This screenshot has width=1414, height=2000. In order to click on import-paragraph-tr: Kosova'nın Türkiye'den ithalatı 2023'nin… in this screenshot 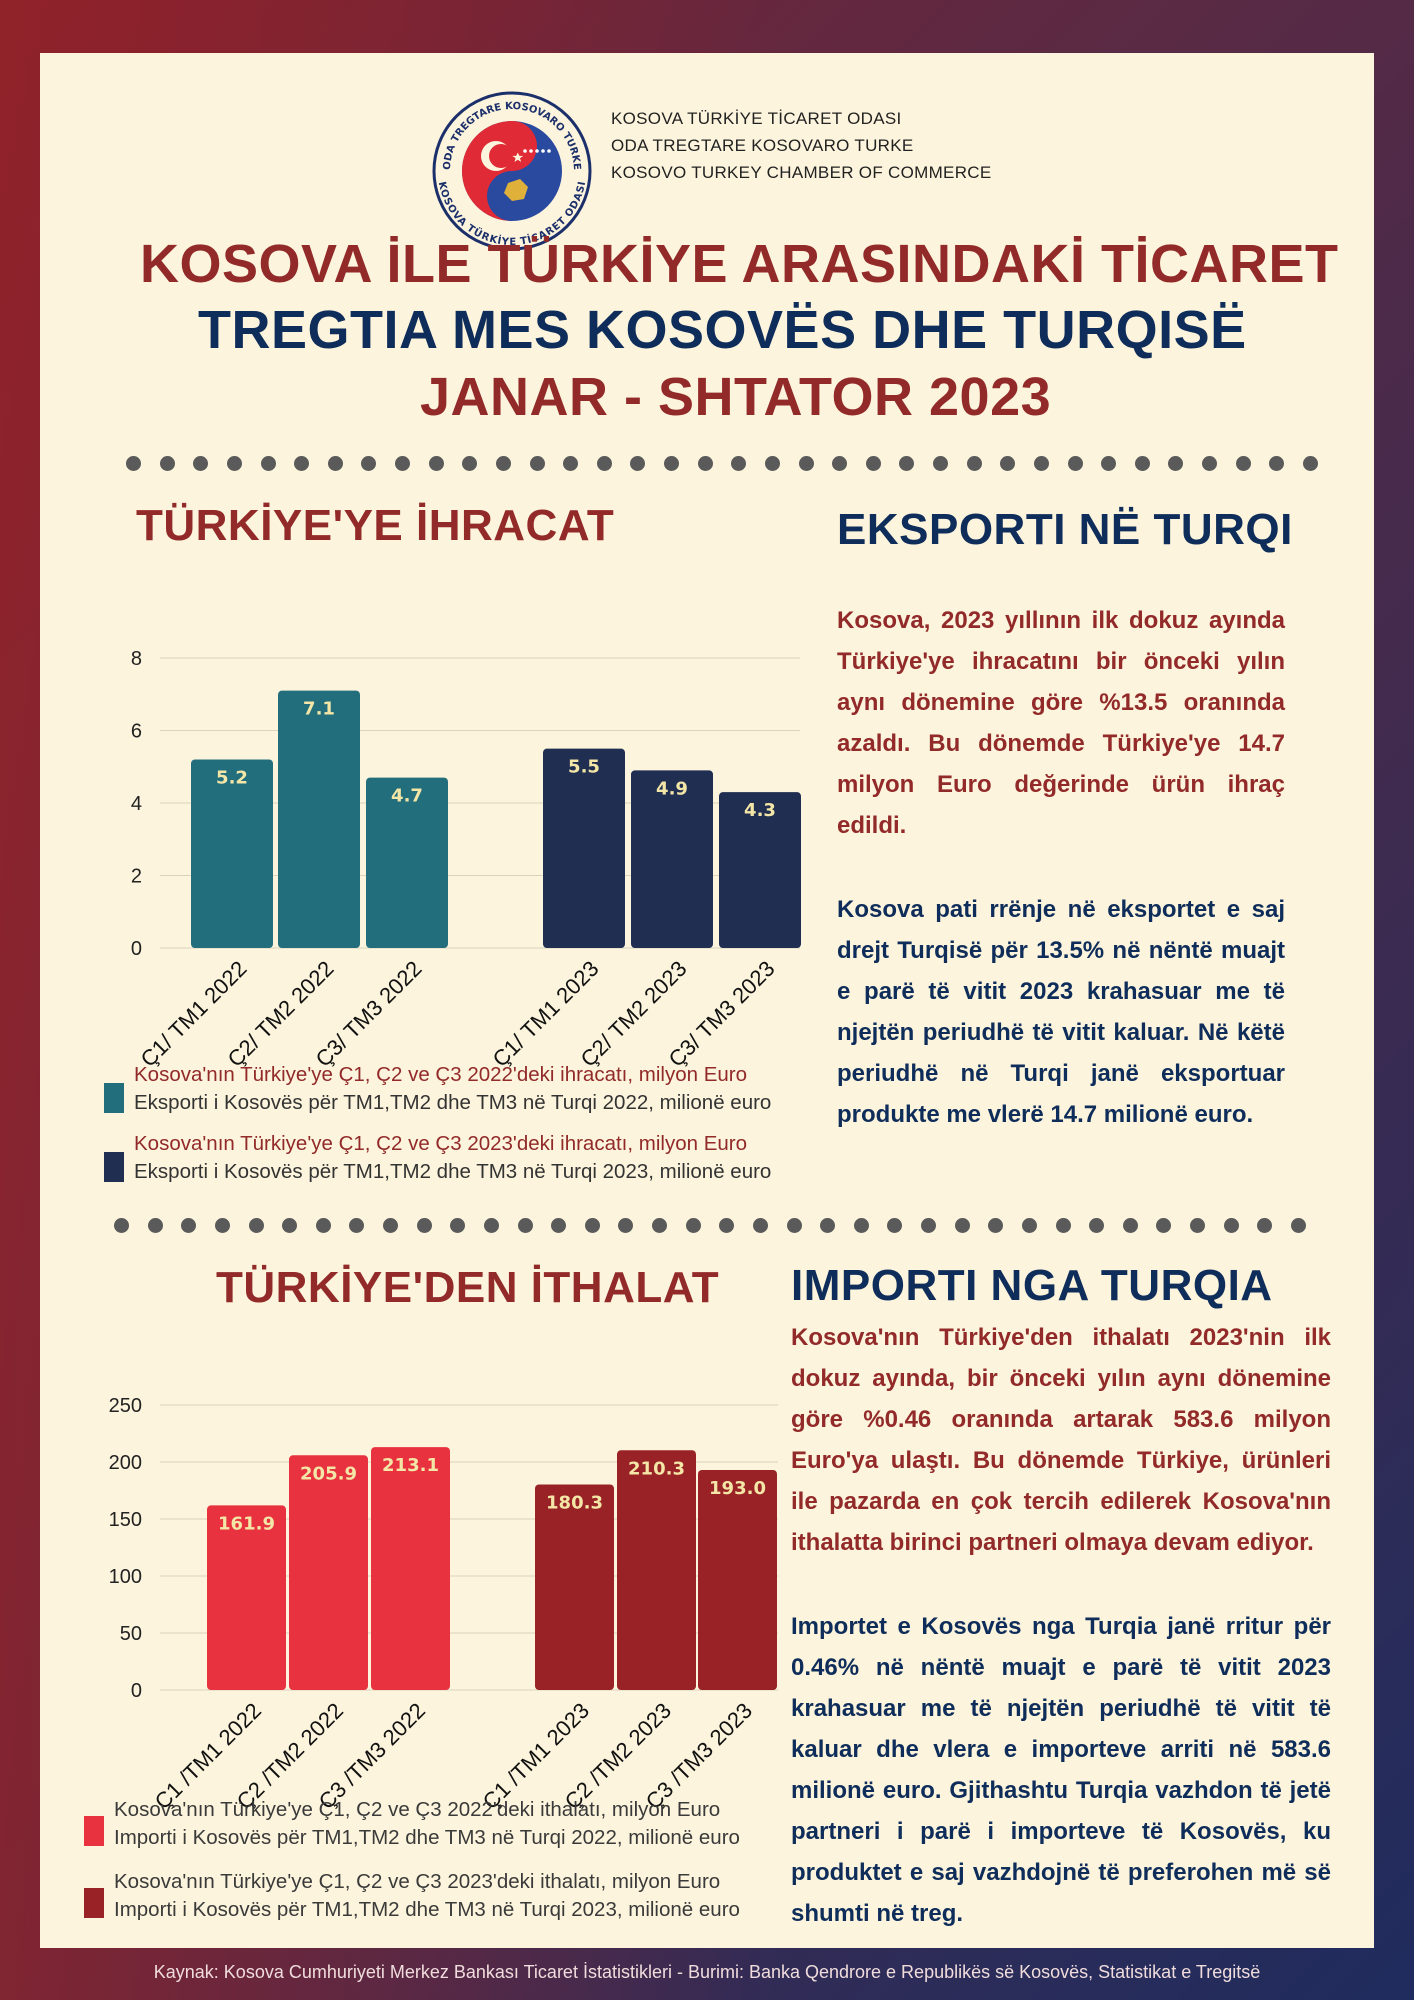, I will do `click(1061, 1440)`.